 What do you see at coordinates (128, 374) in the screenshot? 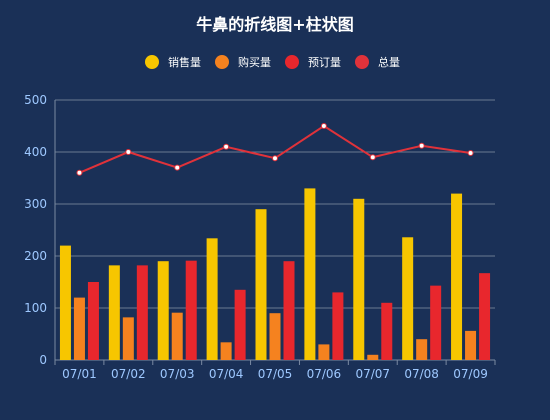
I see `x-tick-label: 07/02` at bounding box center [128, 374].